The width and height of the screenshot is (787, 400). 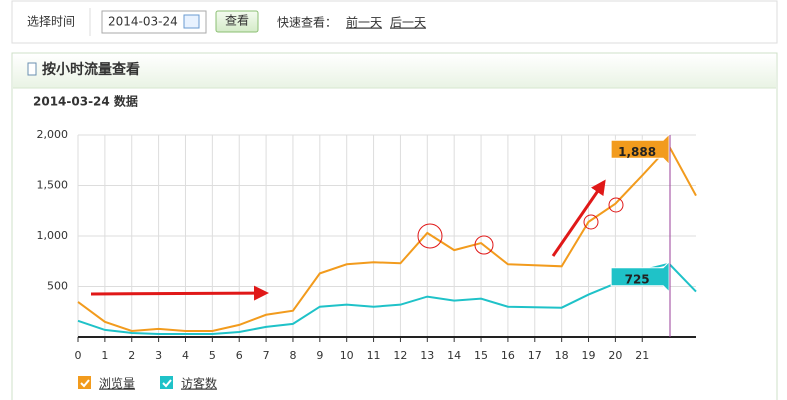 What do you see at coordinates (400, 355) in the screenshot?
I see `x-tick-label: 12` at bounding box center [400, 355].